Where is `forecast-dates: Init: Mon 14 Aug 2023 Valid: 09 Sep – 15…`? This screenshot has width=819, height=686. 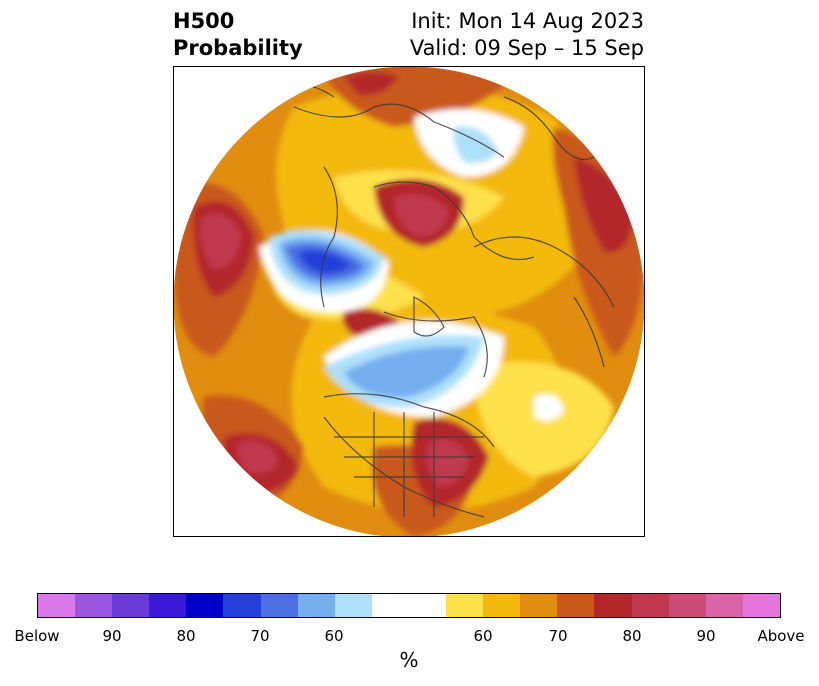
forecast-dates: Init: Mon 14 Aug 2023 Valid: 09 Sep – 15… is located at coordinates (527, 35).